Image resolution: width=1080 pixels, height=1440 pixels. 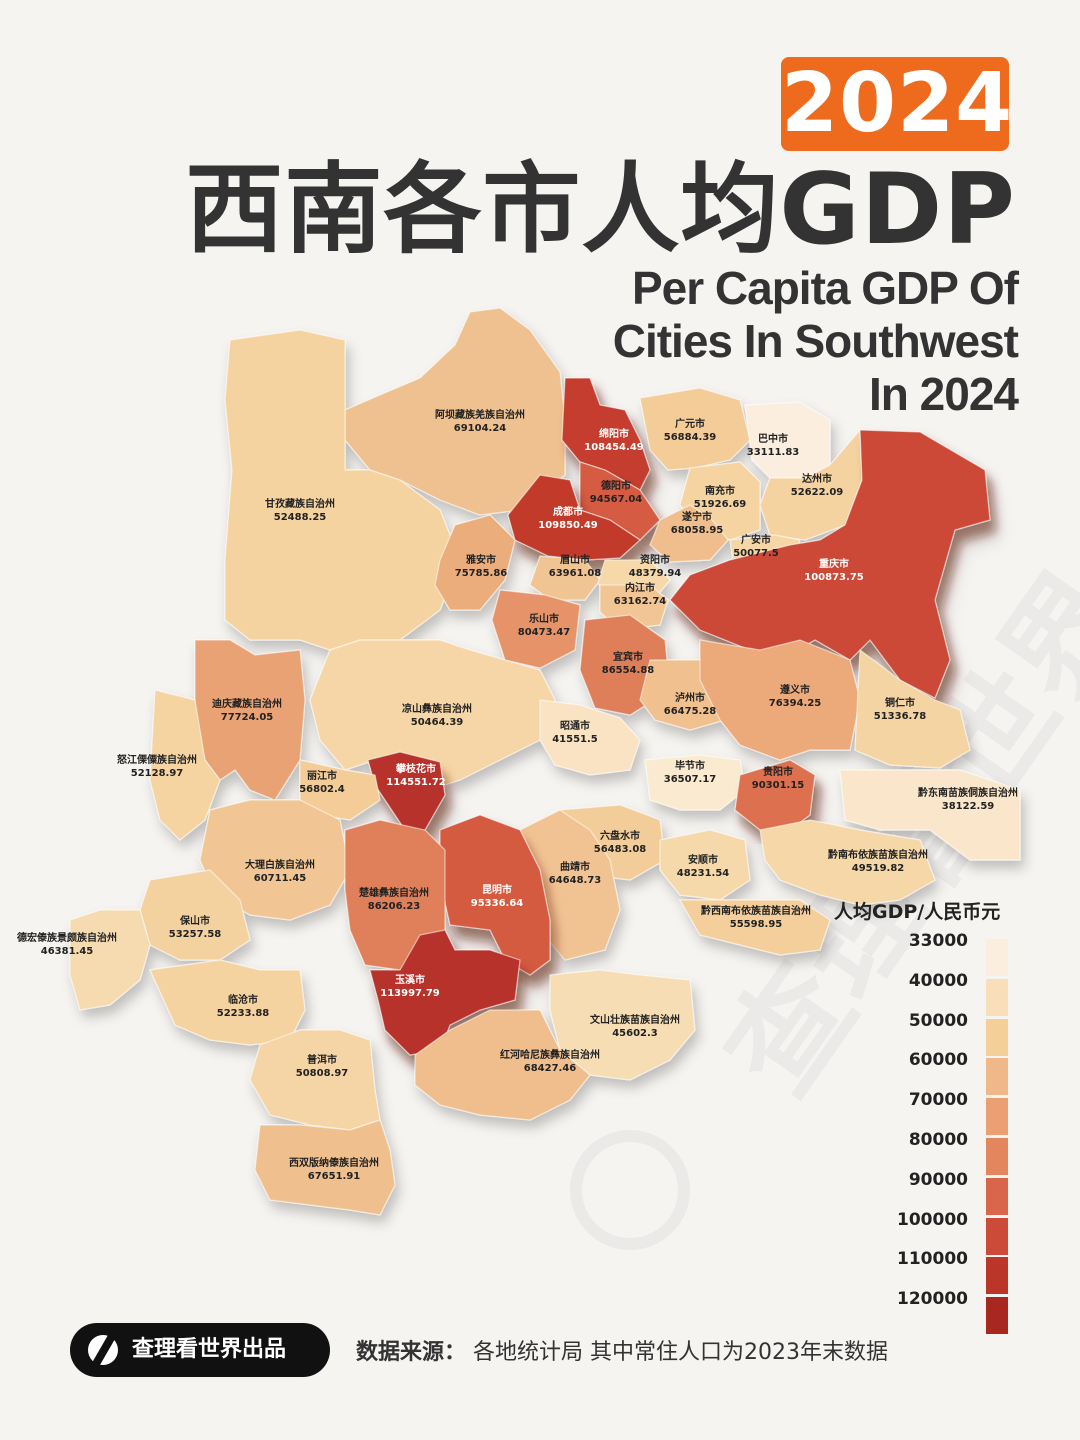 I want to click on legend-item: 33000, so click(x=540, y=953).